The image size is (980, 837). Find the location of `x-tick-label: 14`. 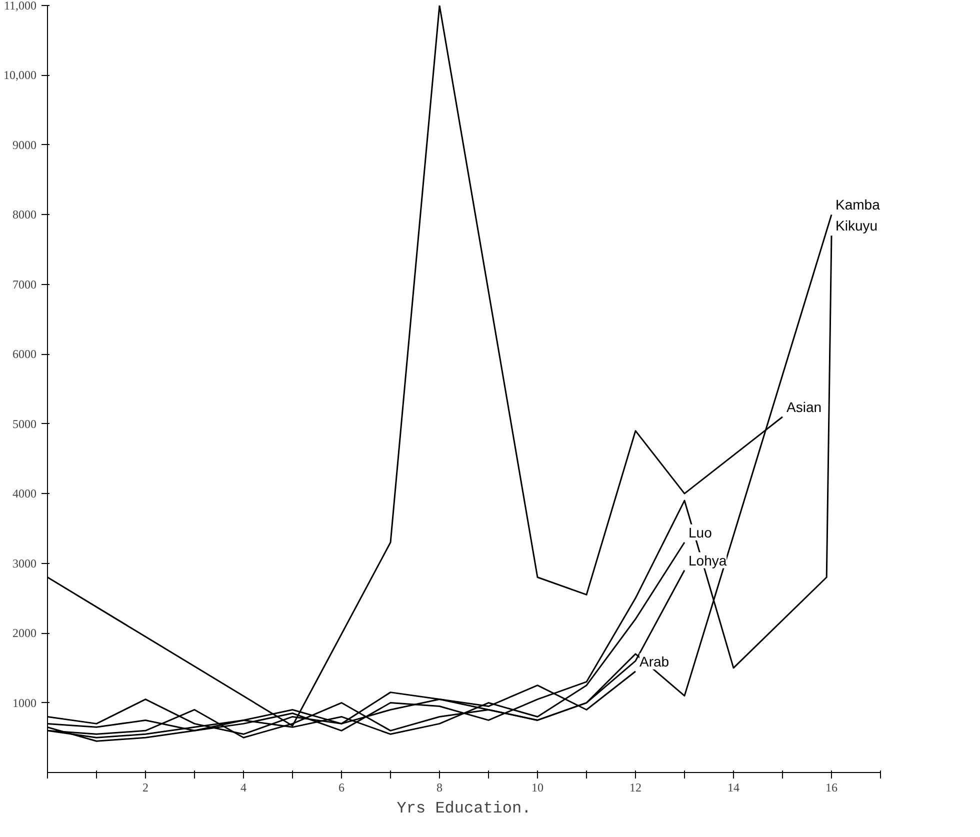

x-tick-label: 14 is located at coordinates (734, 787).